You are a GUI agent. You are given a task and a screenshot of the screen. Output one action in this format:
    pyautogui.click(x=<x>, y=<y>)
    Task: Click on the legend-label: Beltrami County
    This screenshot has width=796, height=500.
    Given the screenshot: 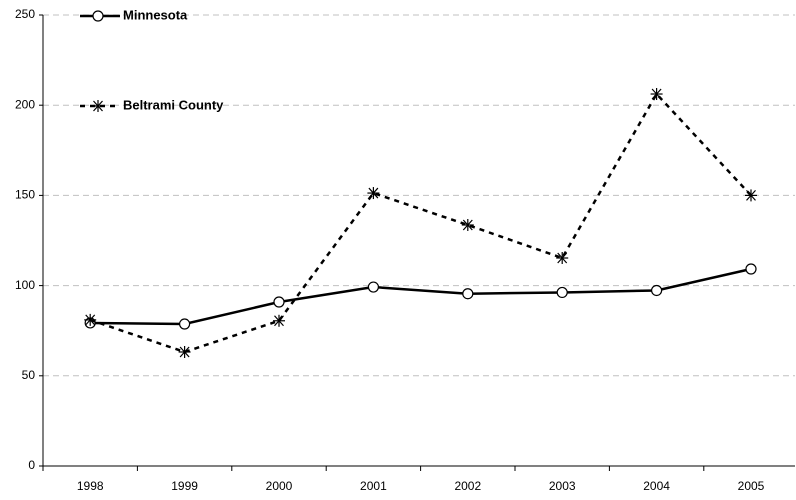 What is the action you would take?
    pyautogui.click(x=173, y=104)
    